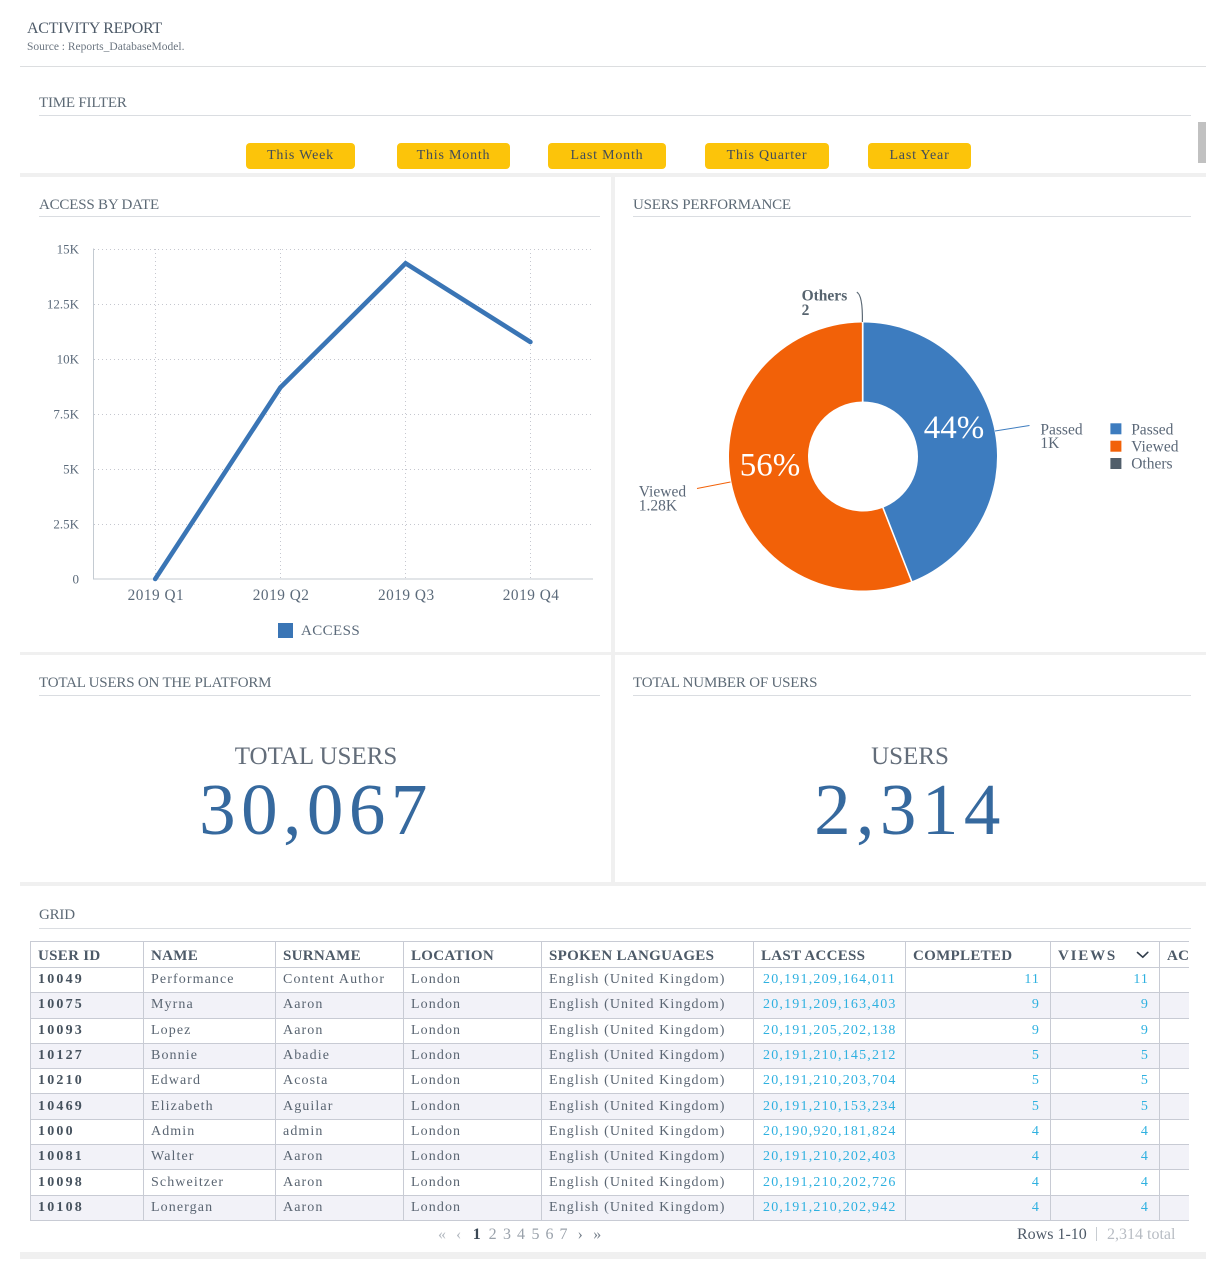 The height and width of the screenshot is (1280, 1226). Describe the element at coordinates (71, 469) in the screenshot. I see `svg-text: 5K` at that location.